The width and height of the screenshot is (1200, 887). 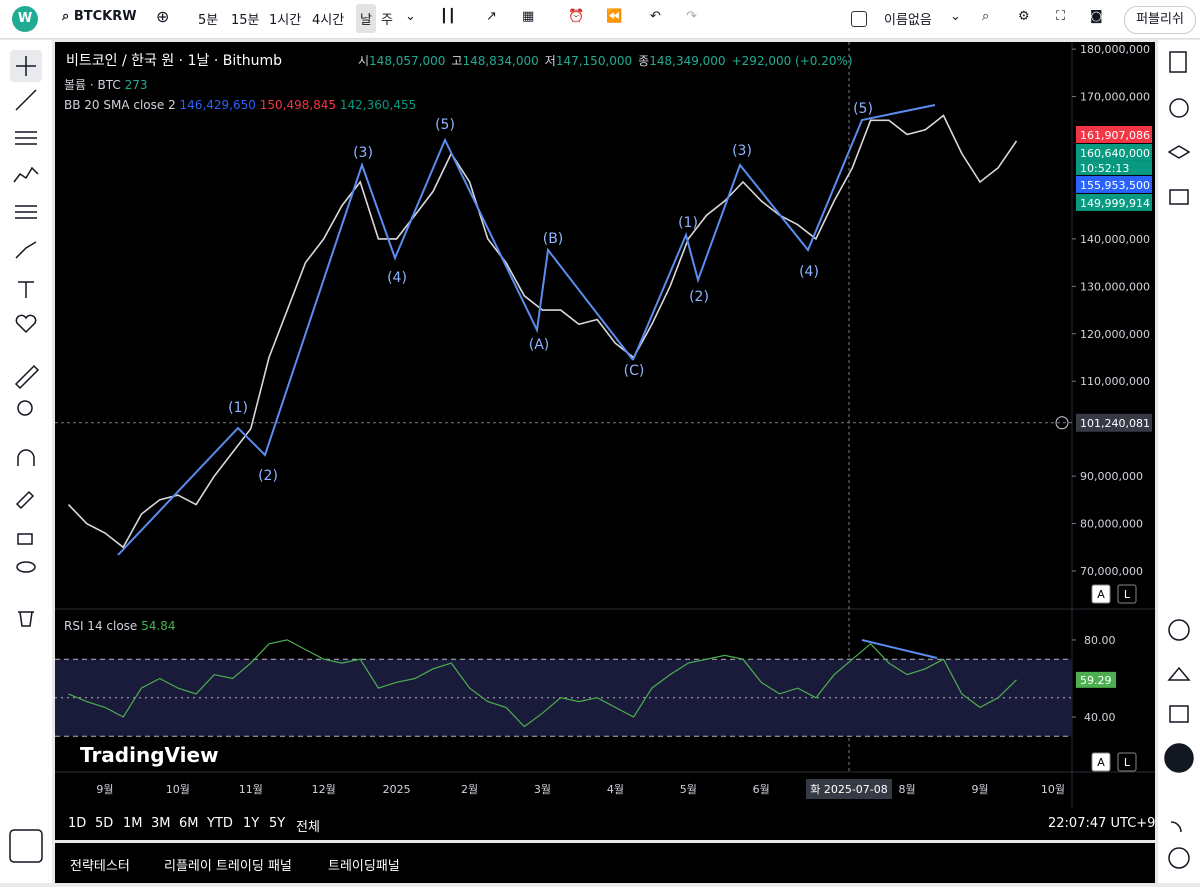 What do you see at coordinates (285, 20) in the screenshot?
I see `interval-button: 1시간` at bounding box center [285, 20].